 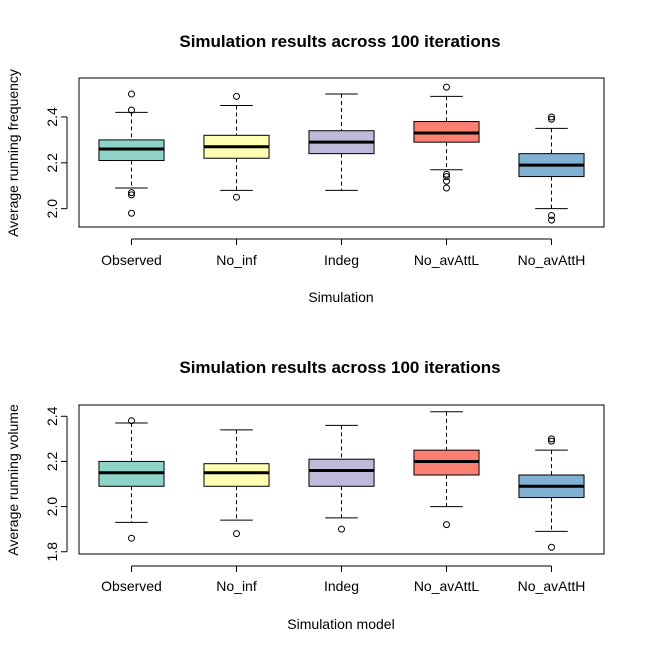 I want to click on y-axis-label-frequency: Average running frequency, so click(x=13, y=153).